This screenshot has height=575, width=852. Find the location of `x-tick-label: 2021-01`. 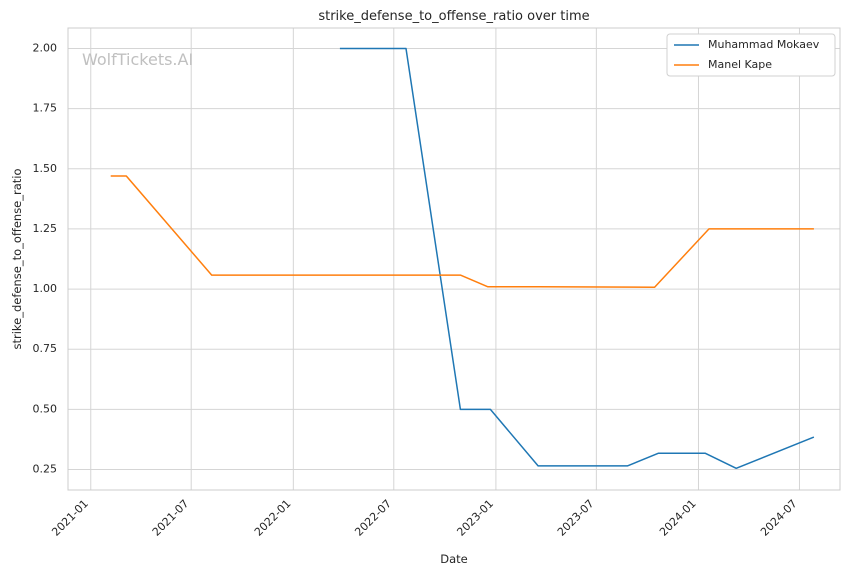

x-tick-label: 2021-01 is located at coordinates (70, 518).